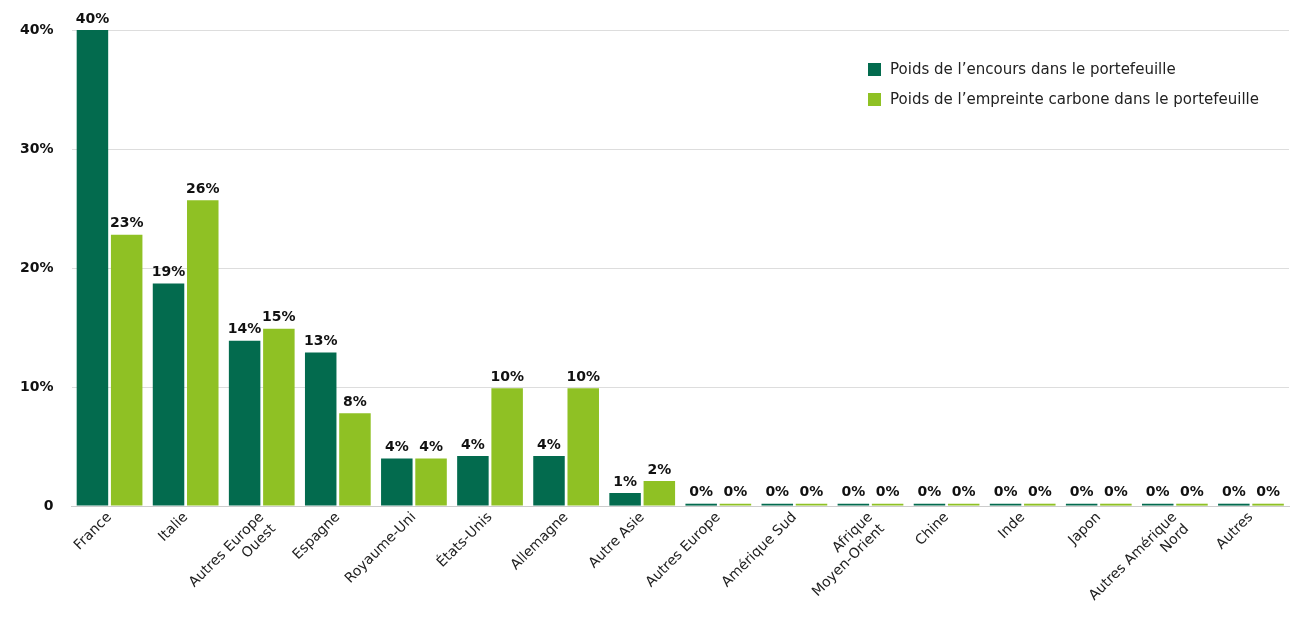 This screenshot has width=1293, height=619. I want to click on data-label: 23%, so click(126, 222).